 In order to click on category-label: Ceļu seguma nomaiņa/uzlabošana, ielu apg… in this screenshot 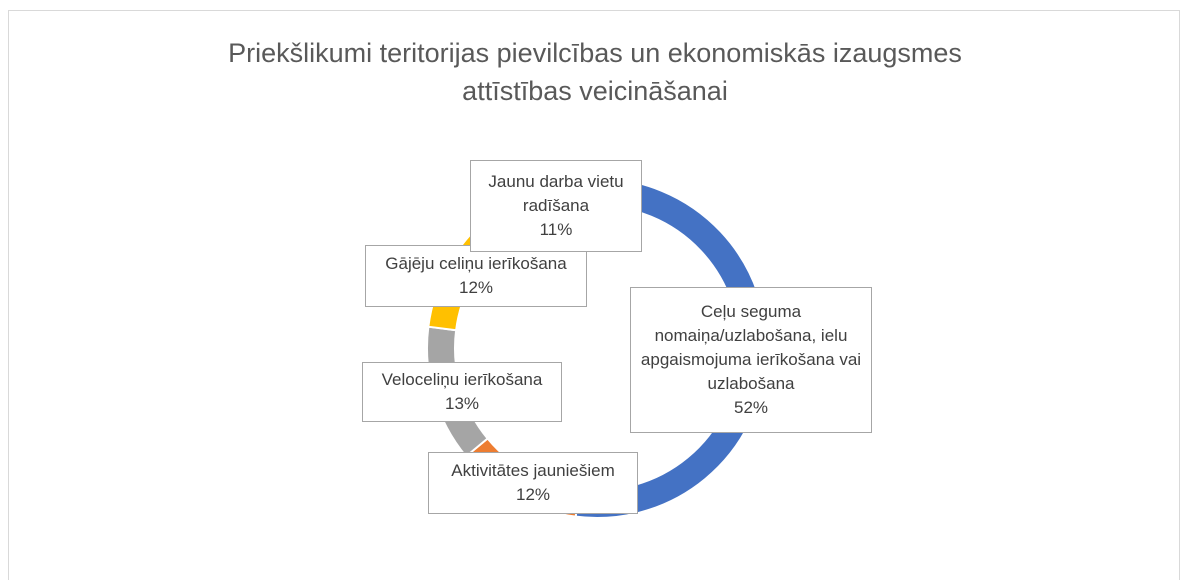, I will do `click(751, 347)`.